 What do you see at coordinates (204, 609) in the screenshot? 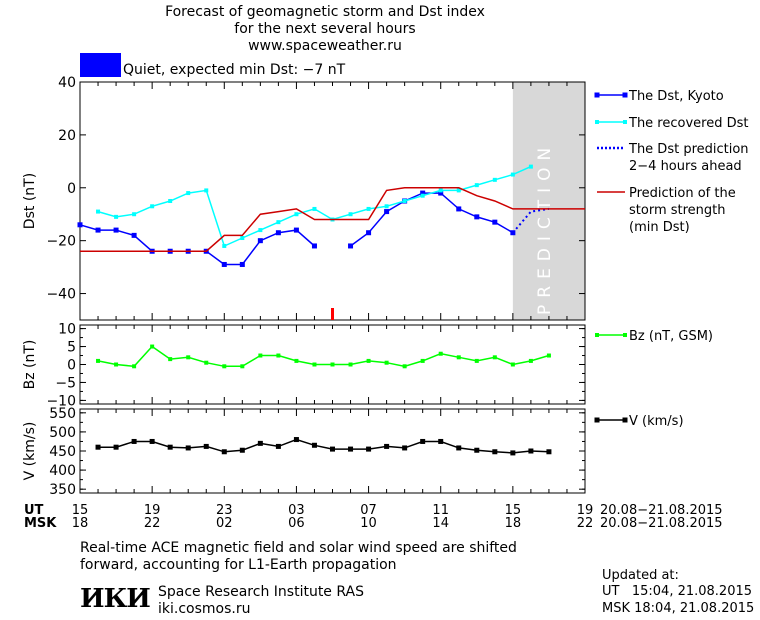
I see `institute-website: iki.cosmos.ru` at bounding box center [204, 609].